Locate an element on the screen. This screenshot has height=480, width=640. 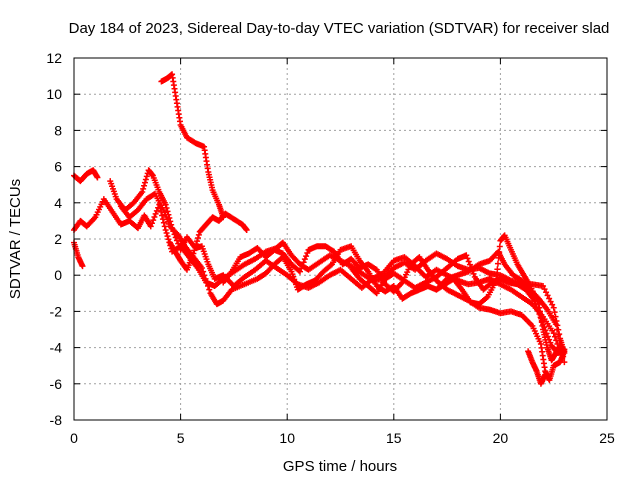
y-tick-label: 0 is located at coordinates (58, 275).